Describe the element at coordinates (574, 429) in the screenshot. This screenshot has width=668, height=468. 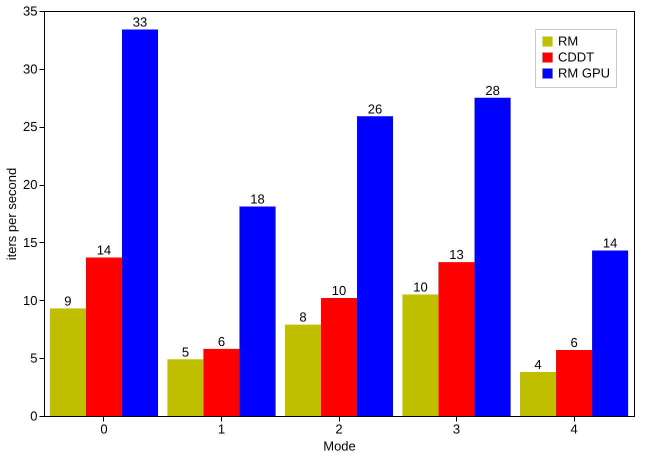
I see `x-tick-label: 4` at that location.